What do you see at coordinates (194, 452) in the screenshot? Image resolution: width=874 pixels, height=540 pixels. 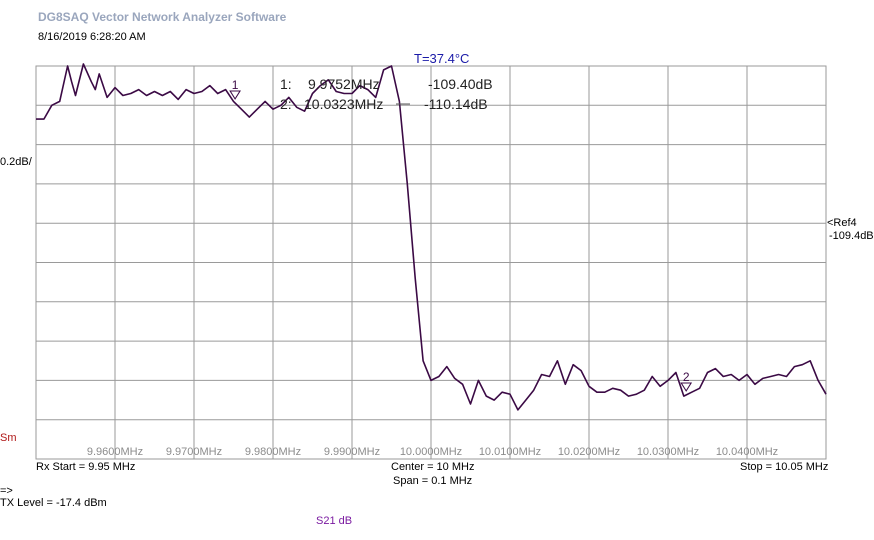 I see `x-tick-label: 9.9700MHz` at bounding box center [194, 452].